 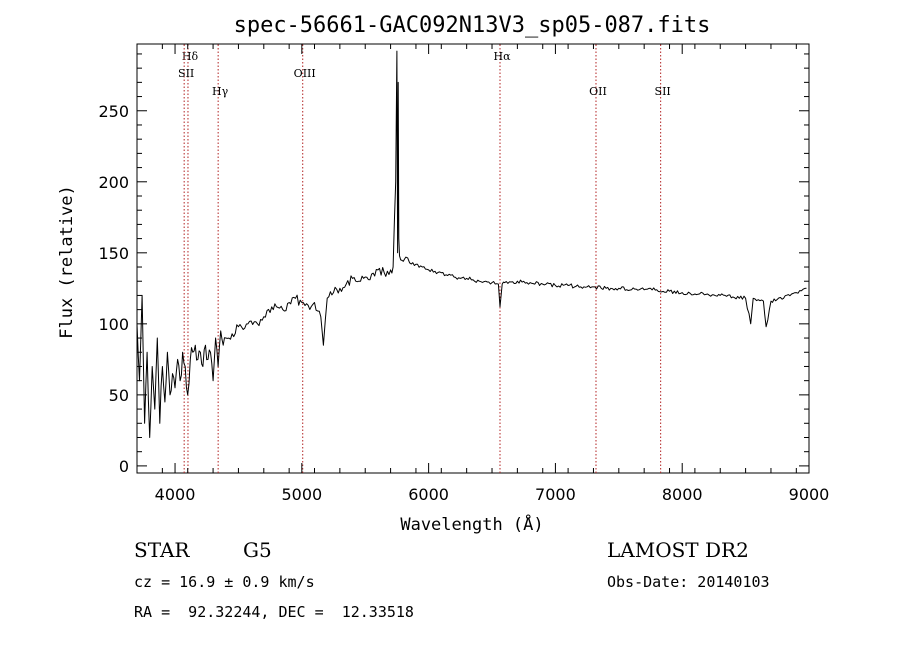 What do you see at coordinates (682, 494) in the screenshot?
I see `x-tick-label: 8000` at bounding box center [682, 494].